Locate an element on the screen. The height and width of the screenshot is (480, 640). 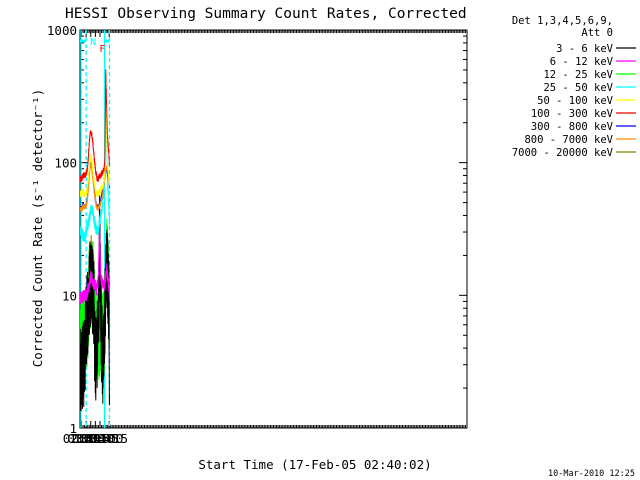
footer-date: 10-Mar-2010 12:25 is located at coordinates (591, 474).